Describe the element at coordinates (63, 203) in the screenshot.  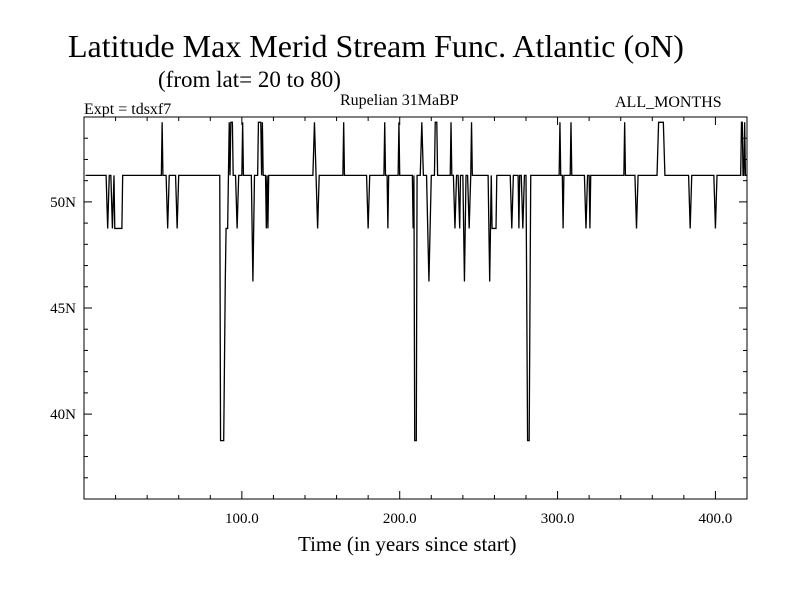
I see `y-tick-label: 50N` at that location.